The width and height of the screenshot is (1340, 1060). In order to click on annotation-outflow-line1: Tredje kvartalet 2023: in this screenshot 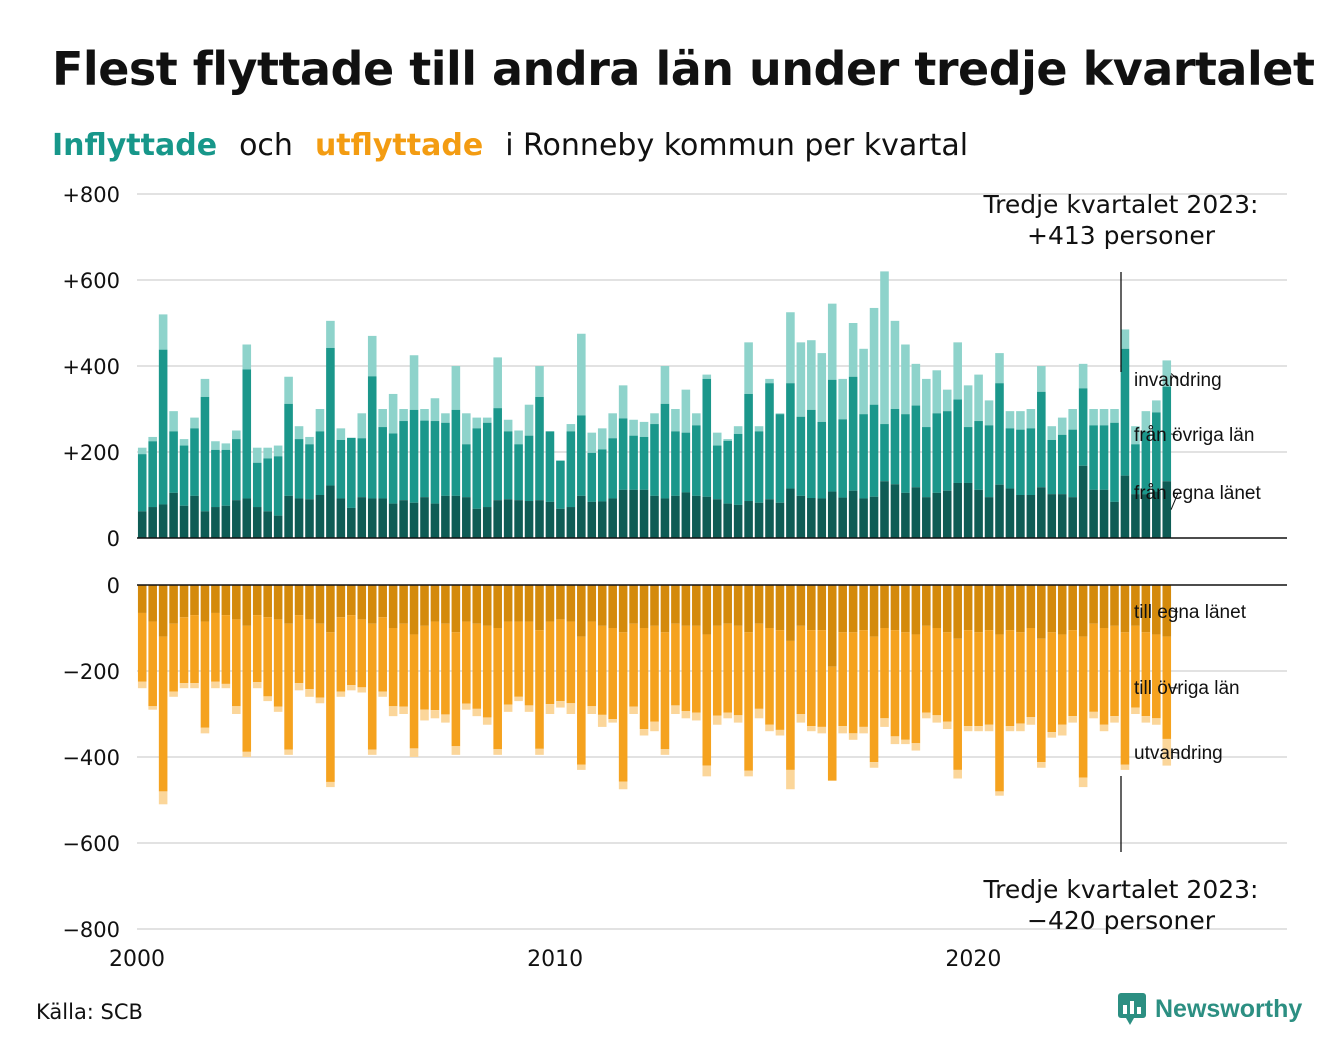, I will do `click(1121, 889)`.